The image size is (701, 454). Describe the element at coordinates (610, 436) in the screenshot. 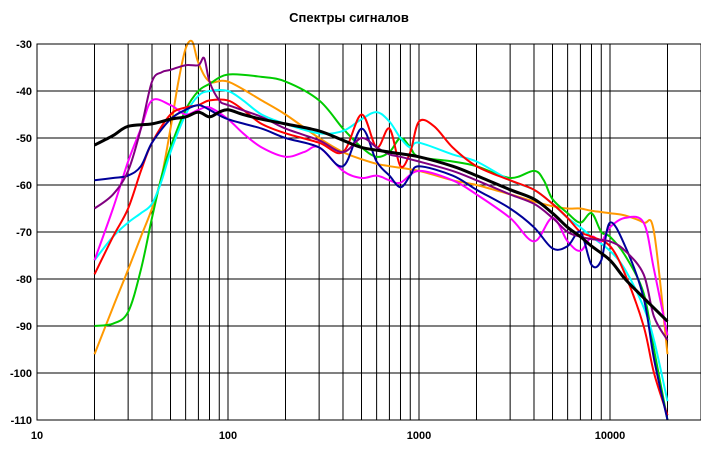

I see `x-tick-label: 10000` at that location.